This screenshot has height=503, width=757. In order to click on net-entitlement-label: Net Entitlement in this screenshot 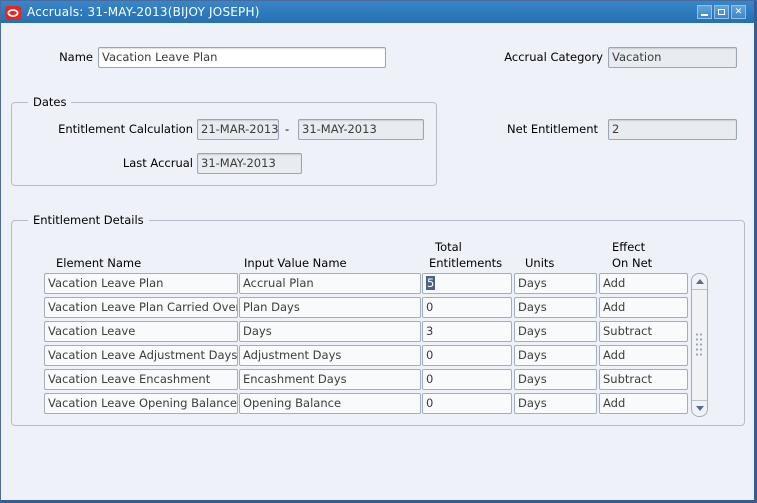, I will do `click(552, 129)`.